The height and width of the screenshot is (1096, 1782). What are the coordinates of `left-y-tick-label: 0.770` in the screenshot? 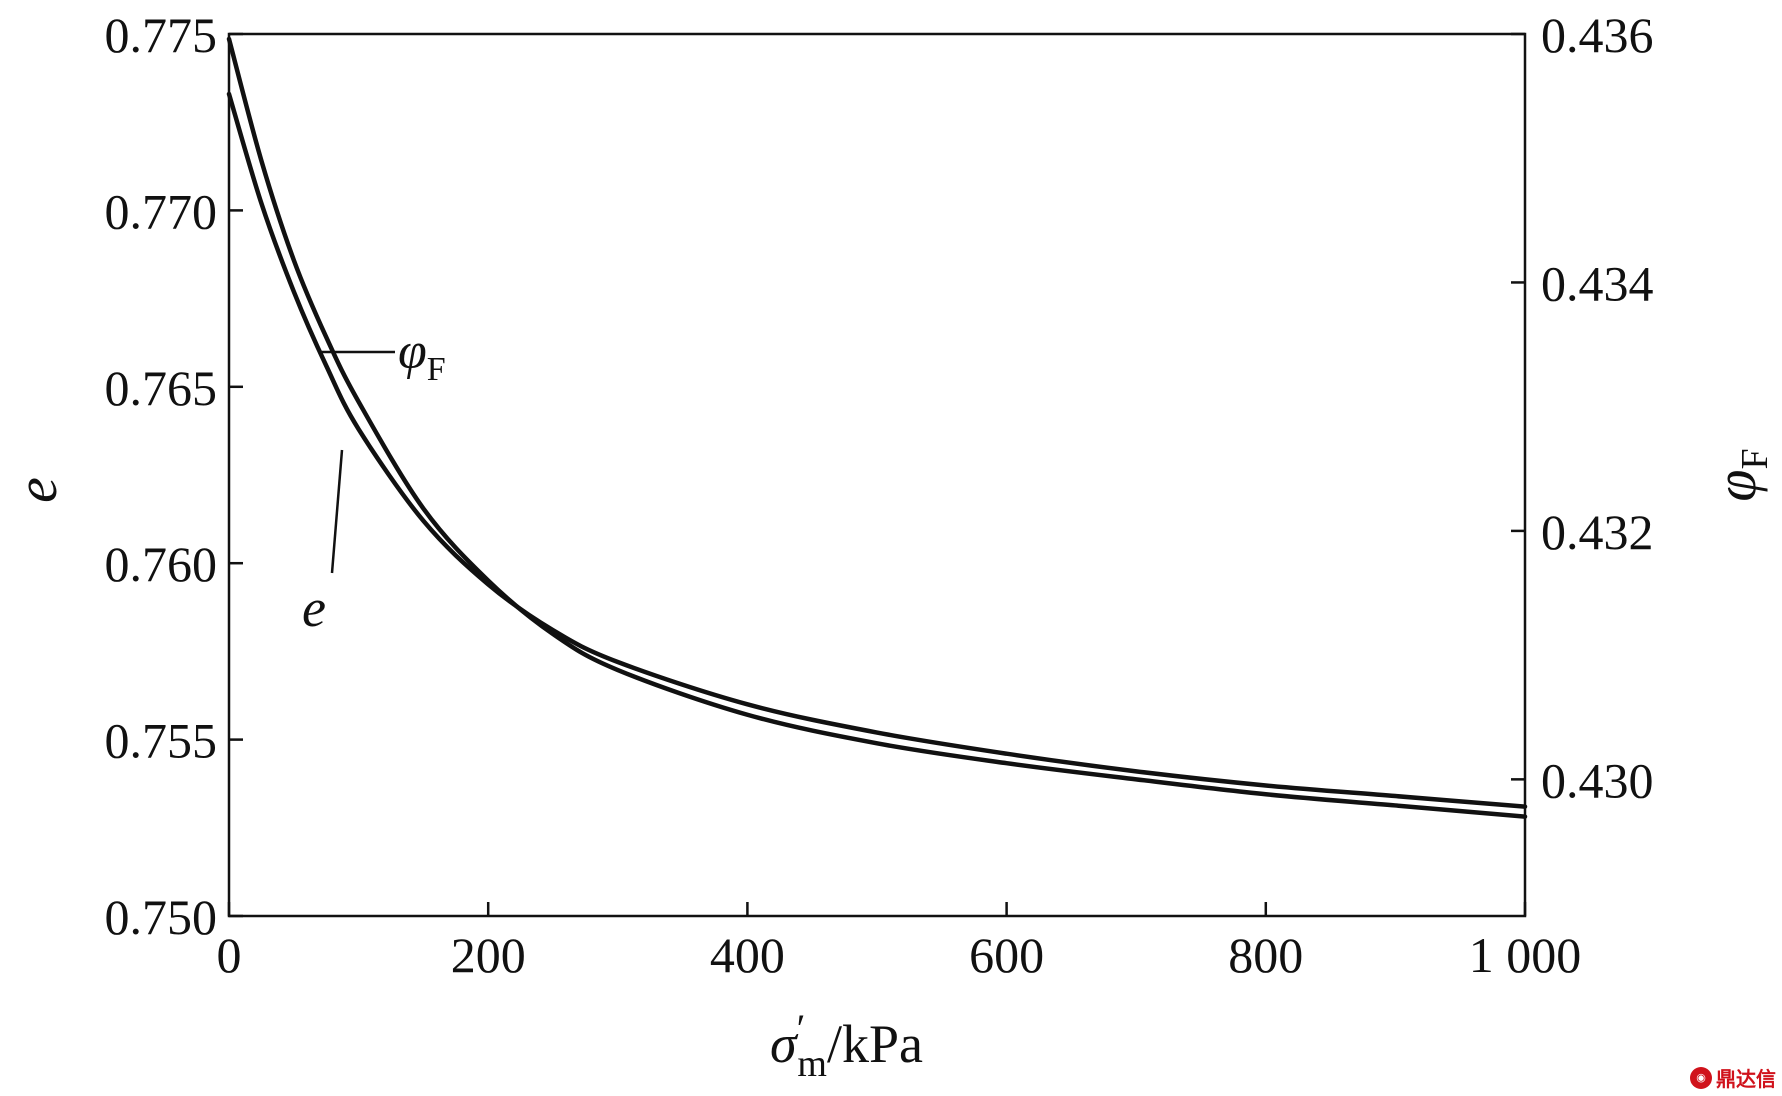 It's located at (161, 211).